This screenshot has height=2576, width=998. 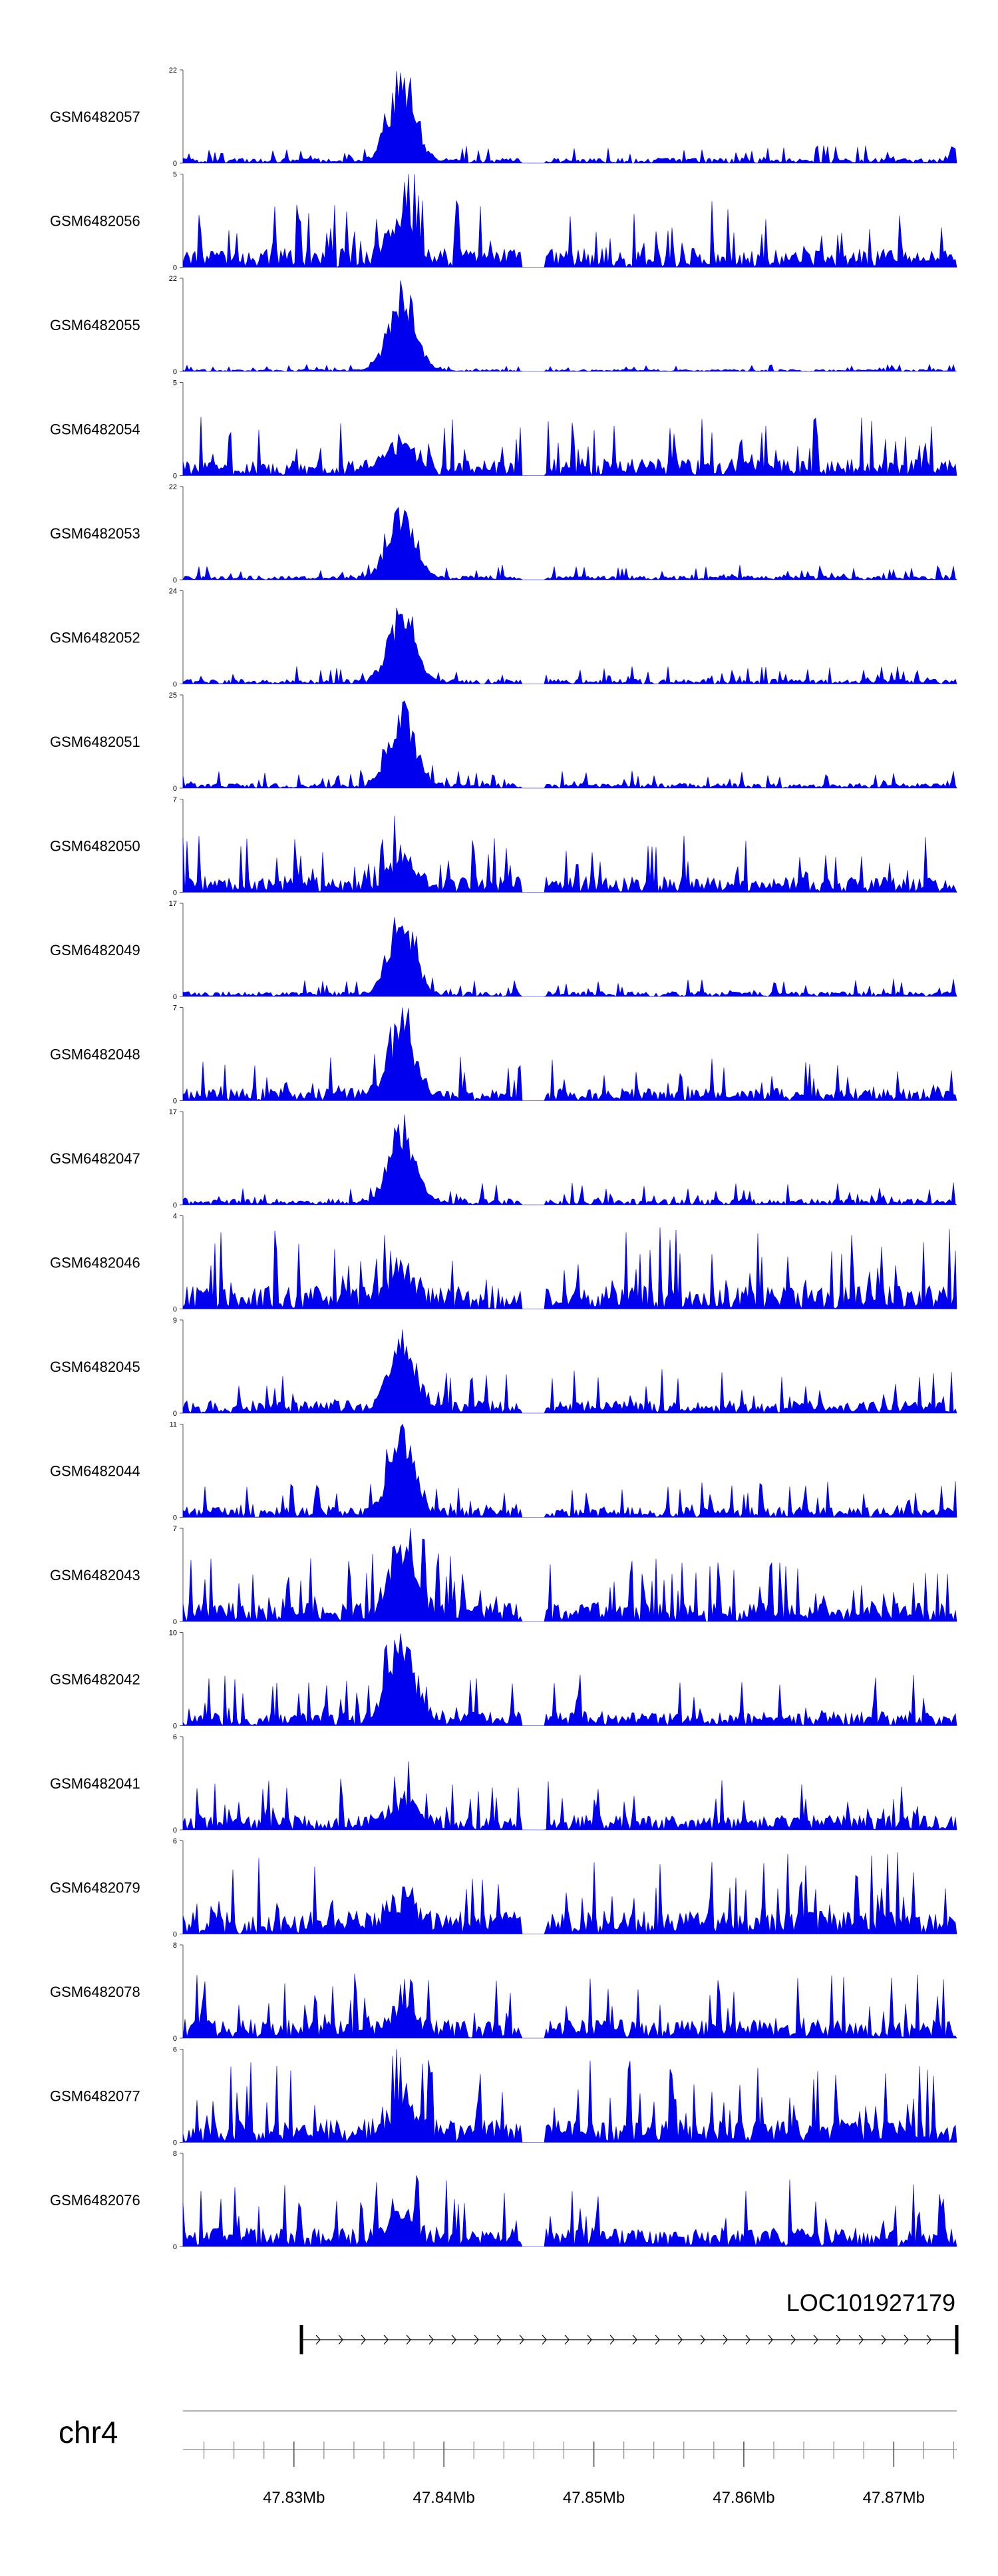 What do you see at coordinates (508, 2458) in the screenshot?
I see `genome-axis: chr4 47.83Mb 47.84Mb 47.85Mb 47.86Mb 47.87Mb` at bounding box center [508, 2458].